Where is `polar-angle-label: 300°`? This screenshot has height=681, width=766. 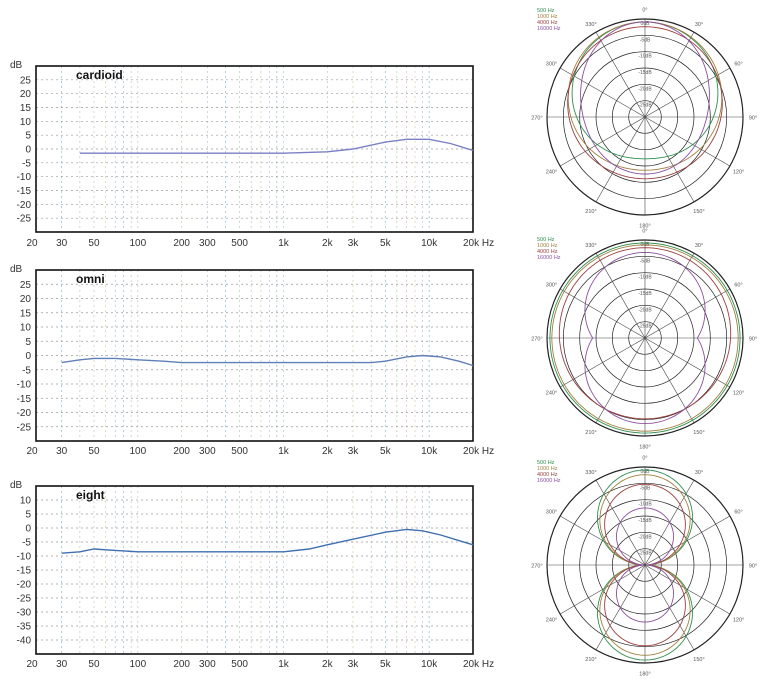 polar-angle-label: 300° is located at coordinates (551, 65).